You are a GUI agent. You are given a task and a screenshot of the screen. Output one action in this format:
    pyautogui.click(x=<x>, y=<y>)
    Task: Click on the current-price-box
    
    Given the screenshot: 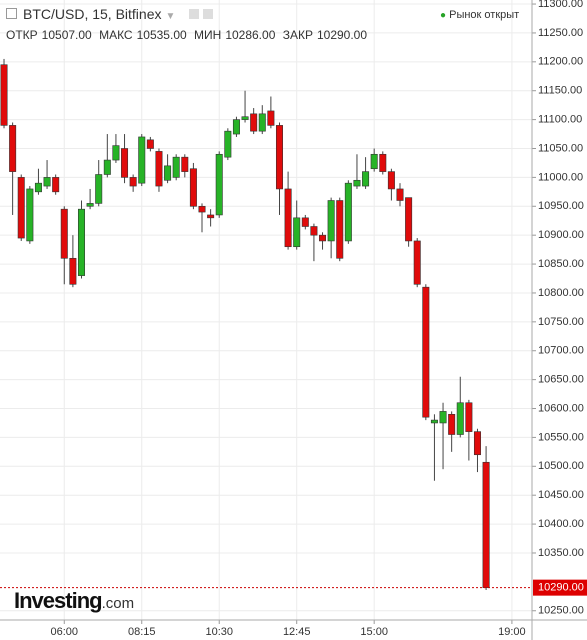 What is the action you would take?
    pyautogui.click(x=560, y=587)
    